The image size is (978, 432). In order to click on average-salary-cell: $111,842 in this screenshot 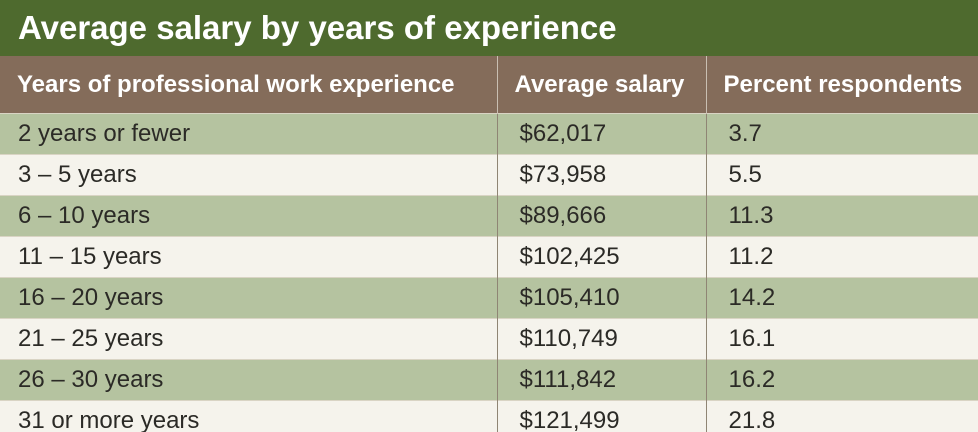, I will do `click(602, 380)`.